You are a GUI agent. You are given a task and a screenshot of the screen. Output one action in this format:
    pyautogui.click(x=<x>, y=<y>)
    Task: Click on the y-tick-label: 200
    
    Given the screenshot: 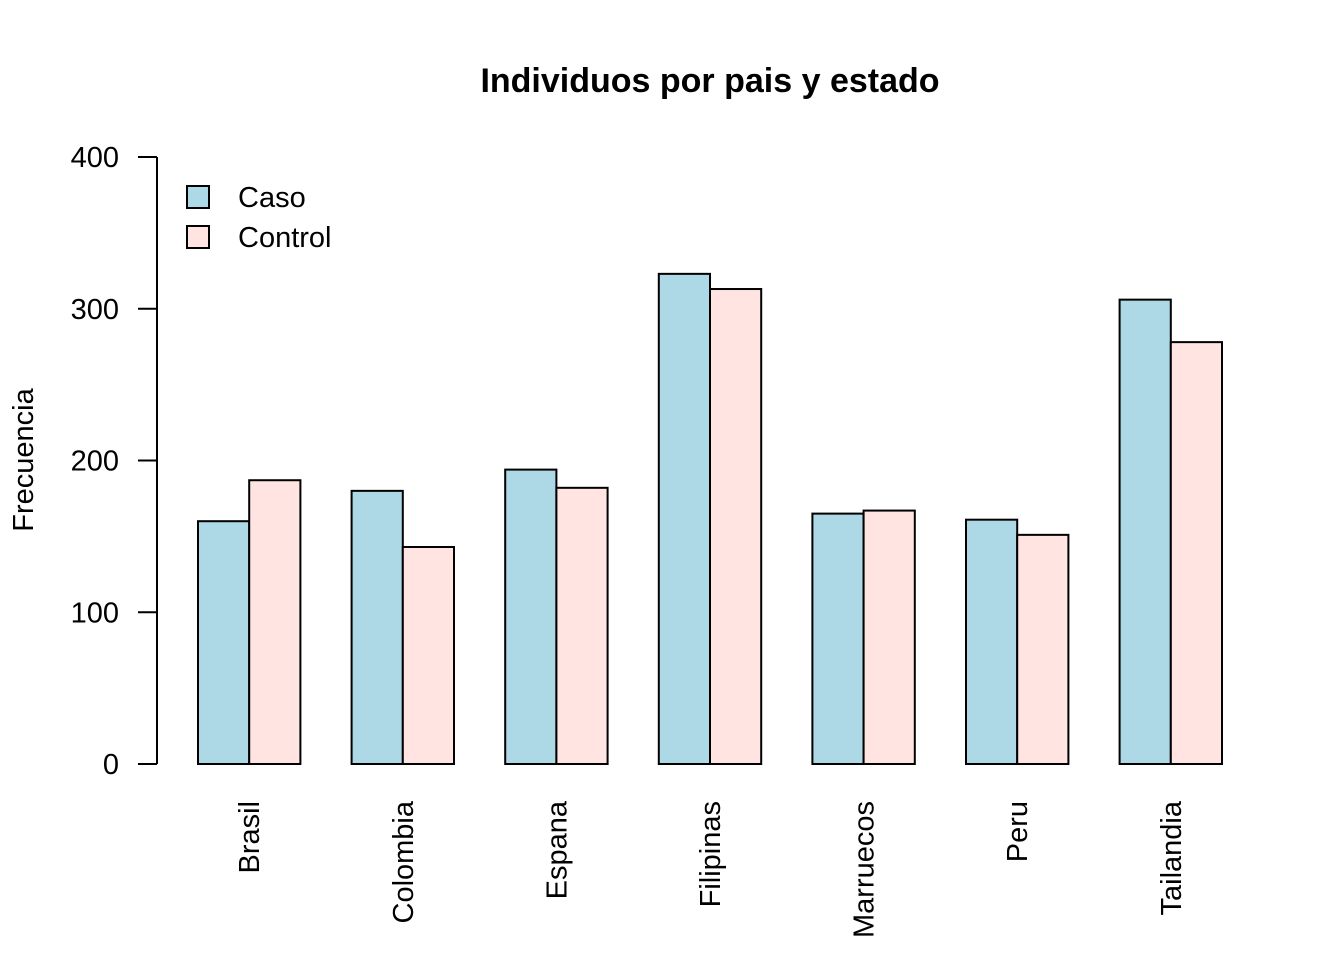 What is the action you would take?
    pyautogui.click(x=95, y=462)
    